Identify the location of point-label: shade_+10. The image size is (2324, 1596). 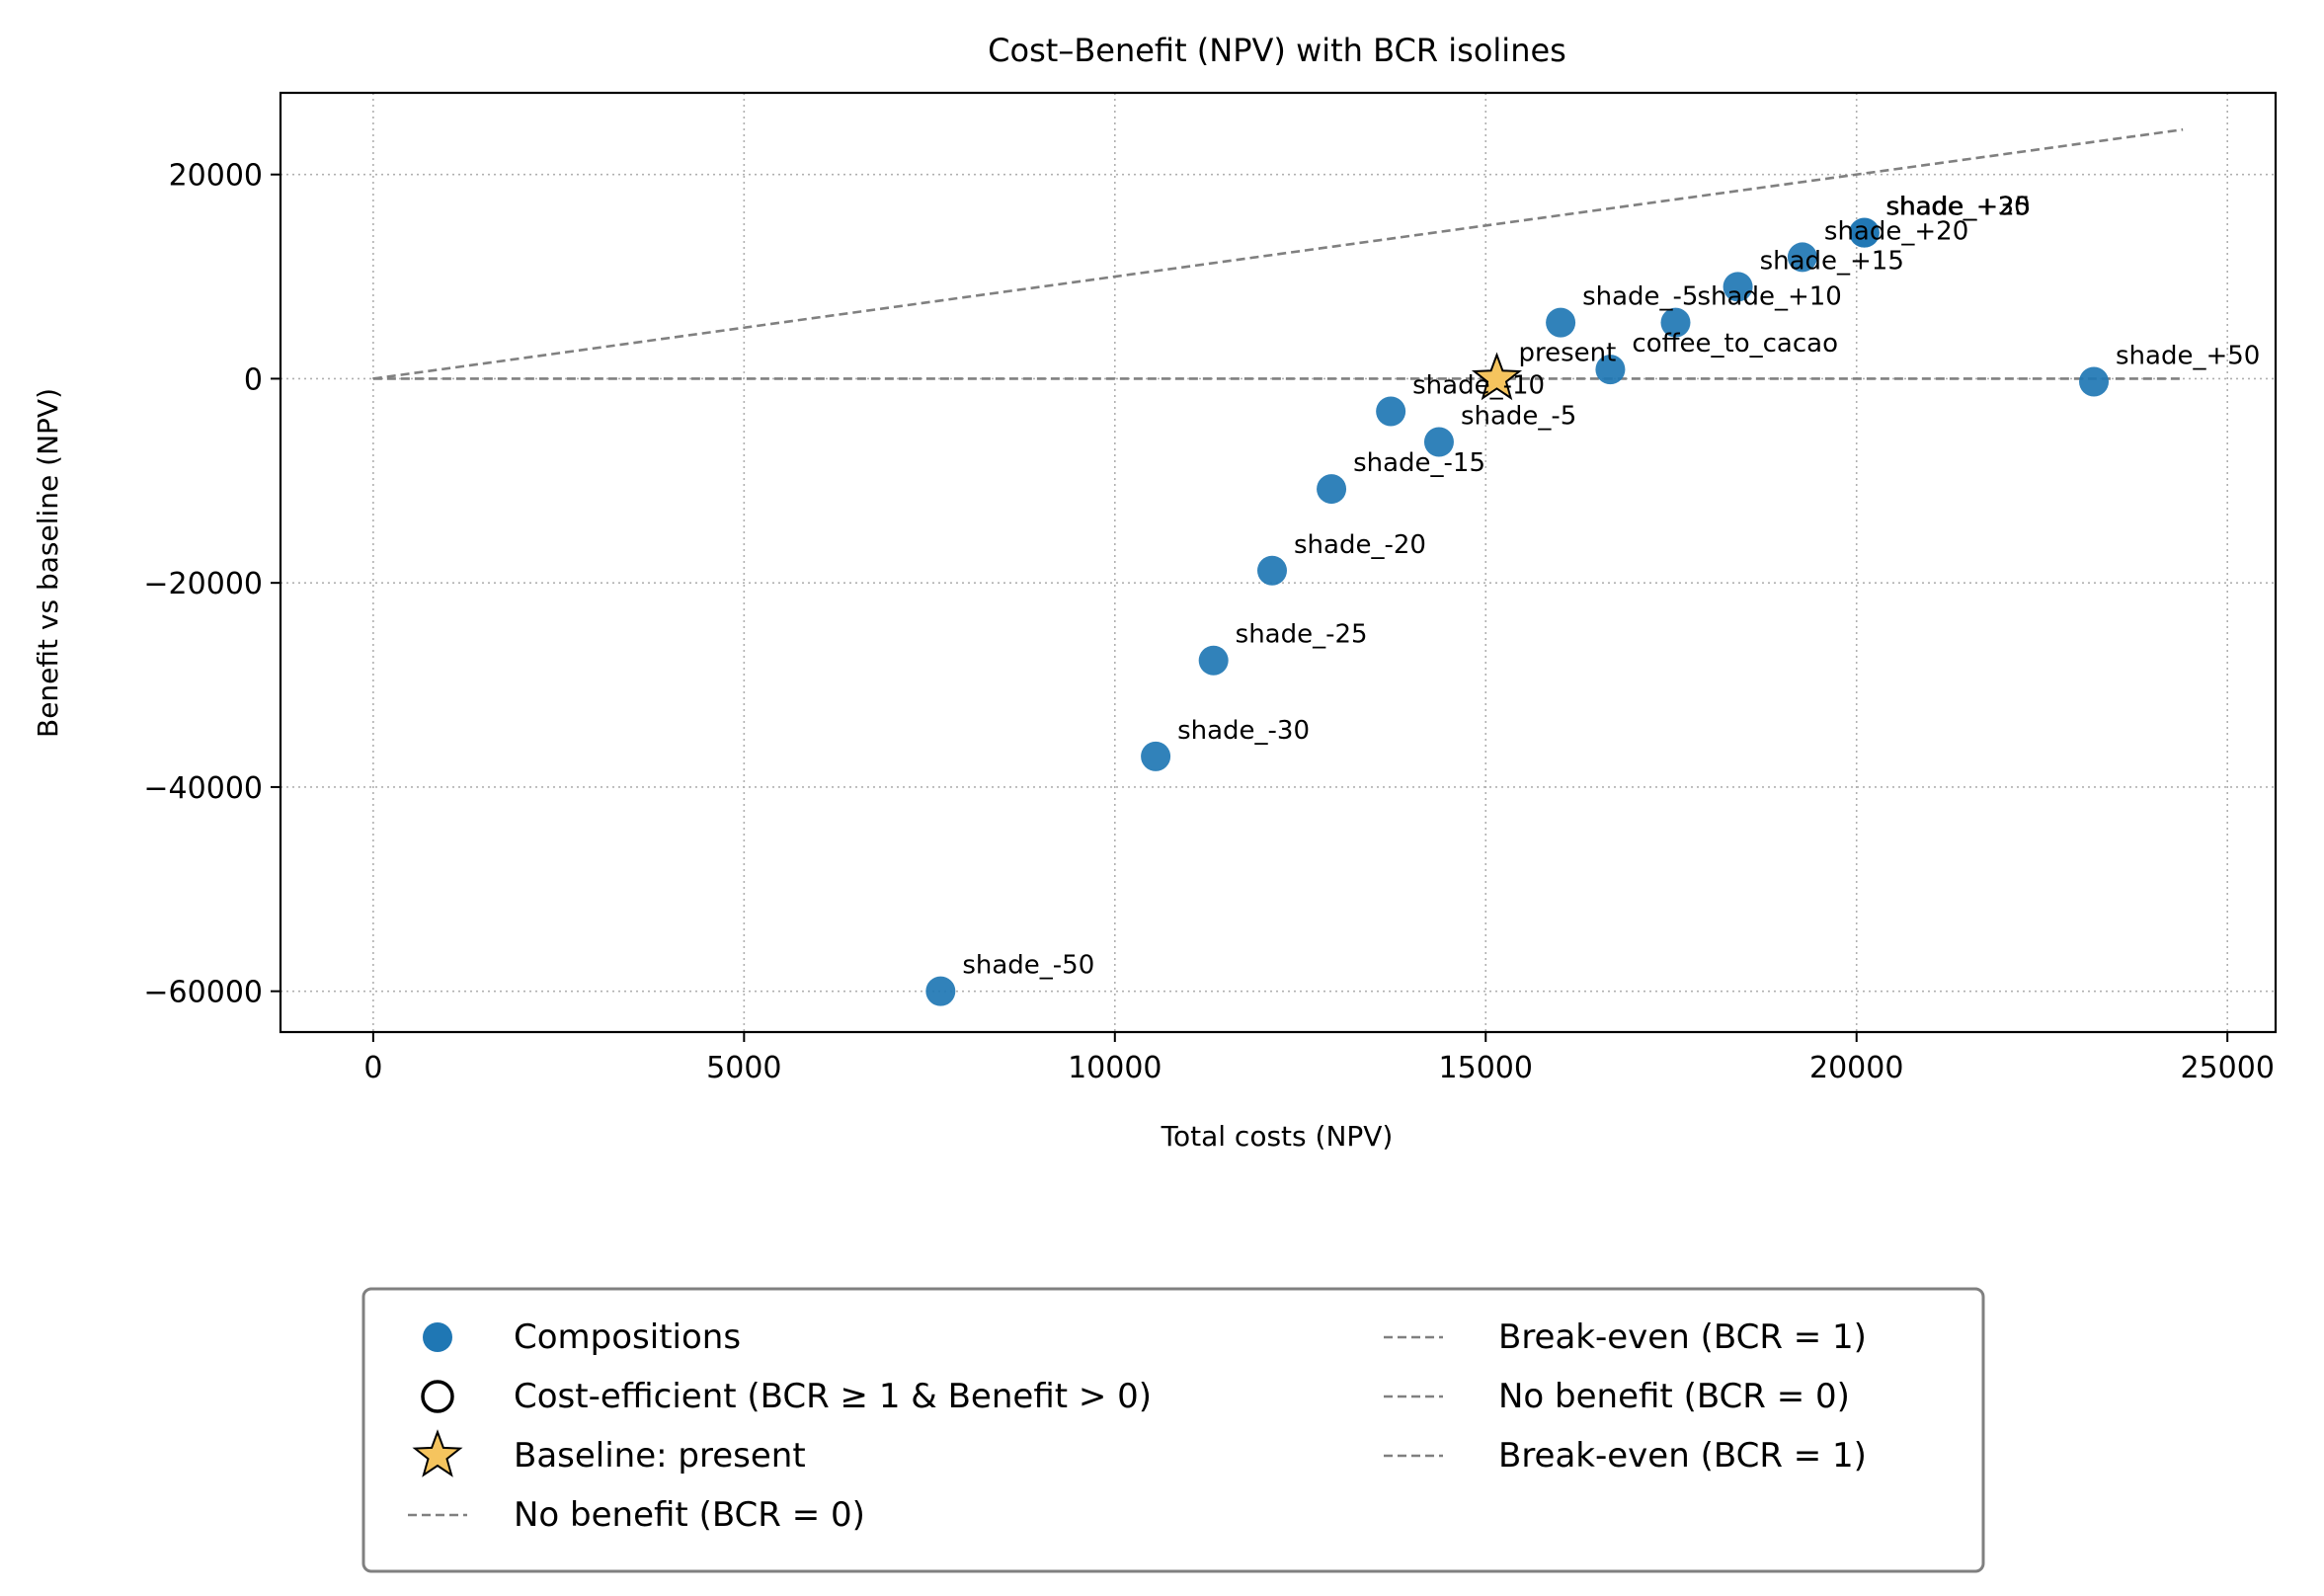
(1769, 297).